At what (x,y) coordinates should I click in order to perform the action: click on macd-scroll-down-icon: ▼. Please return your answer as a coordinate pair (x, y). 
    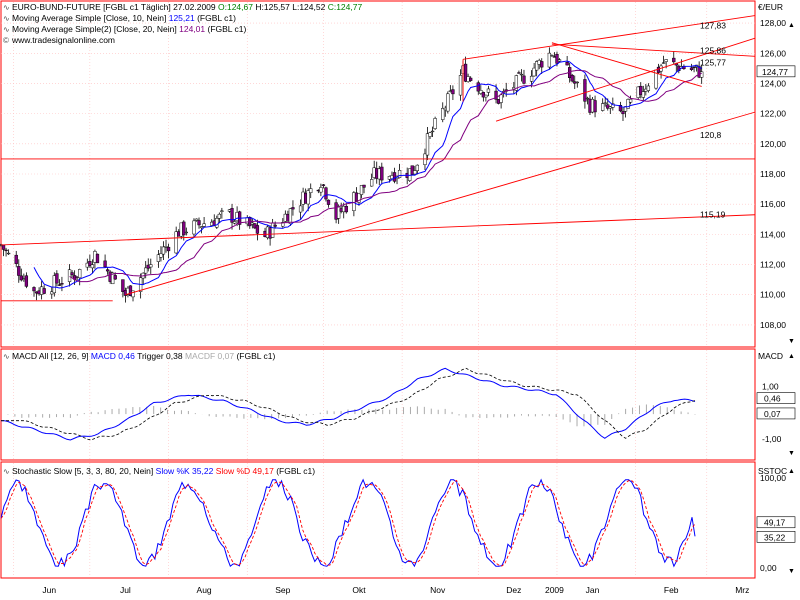
    Looking at the image, I should click on (791, 453).